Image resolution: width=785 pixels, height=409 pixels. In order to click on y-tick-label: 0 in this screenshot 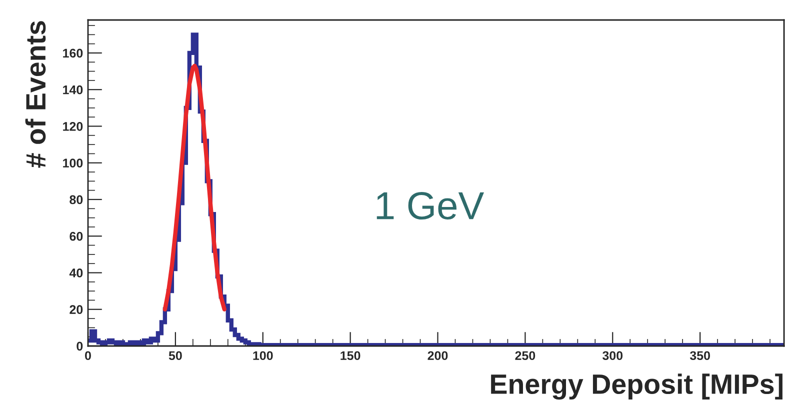, I will do `click(79, 346)`.